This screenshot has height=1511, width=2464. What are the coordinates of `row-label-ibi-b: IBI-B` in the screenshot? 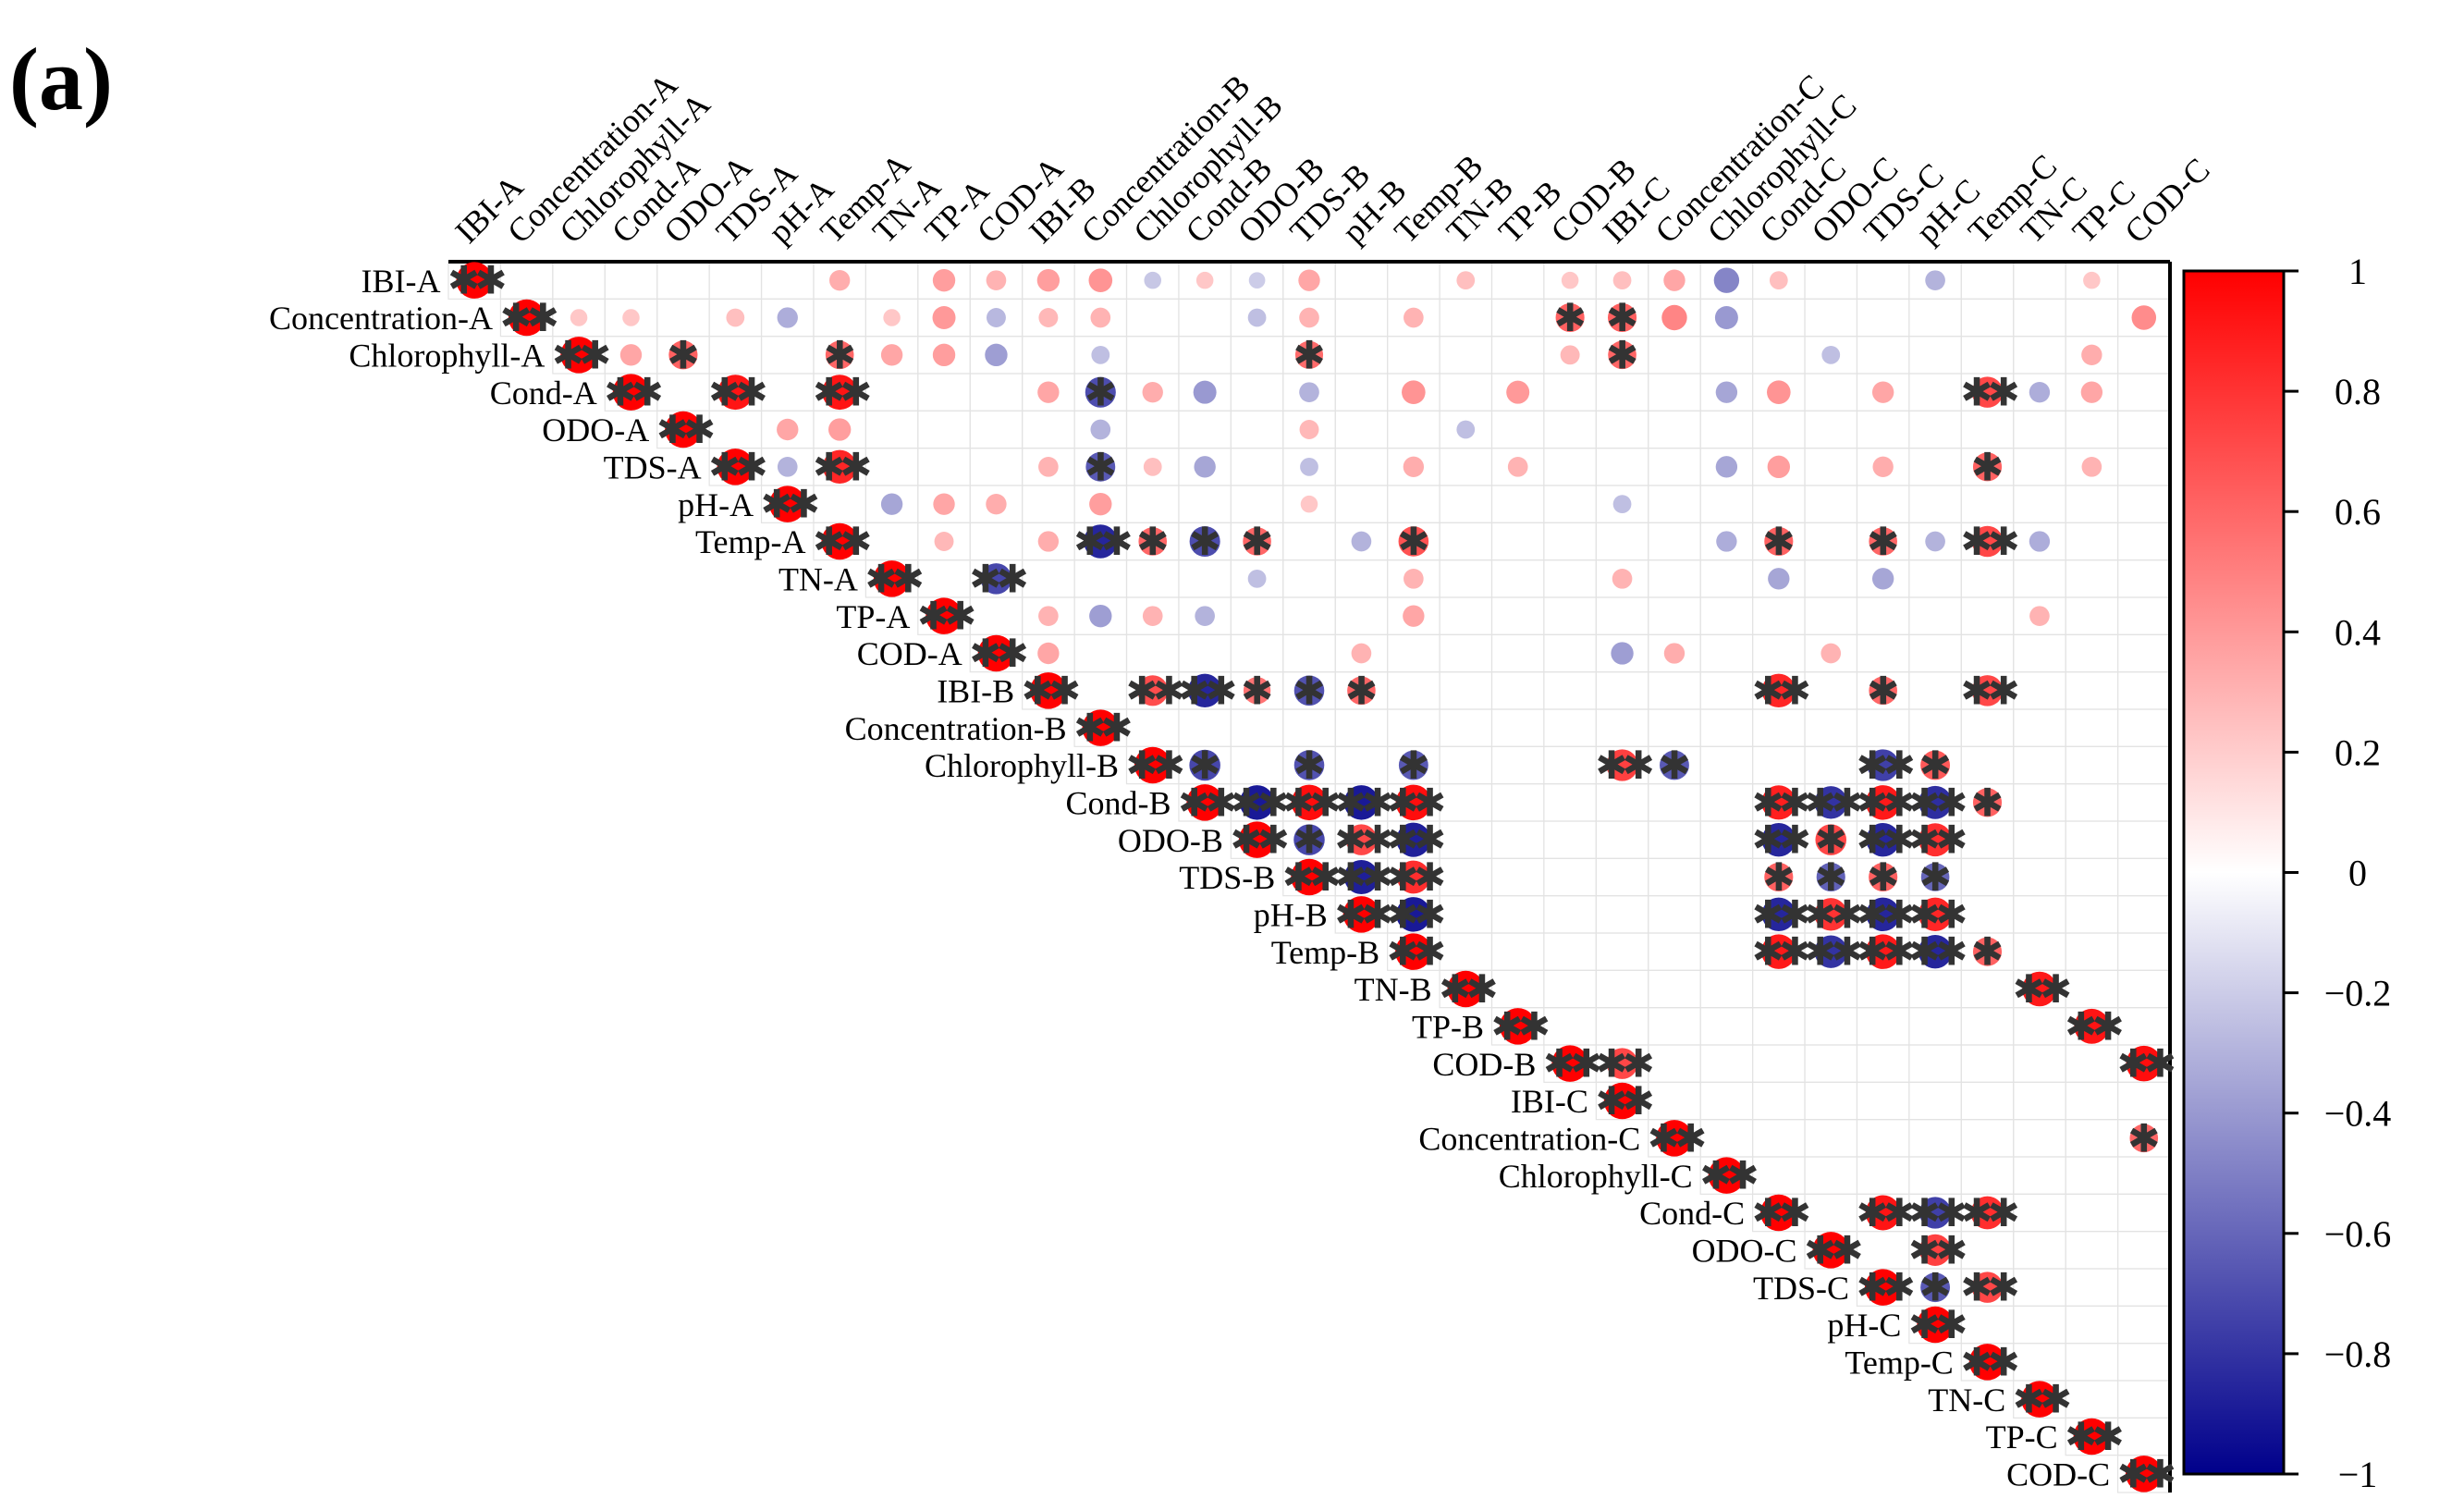 It's located at (976, 690).